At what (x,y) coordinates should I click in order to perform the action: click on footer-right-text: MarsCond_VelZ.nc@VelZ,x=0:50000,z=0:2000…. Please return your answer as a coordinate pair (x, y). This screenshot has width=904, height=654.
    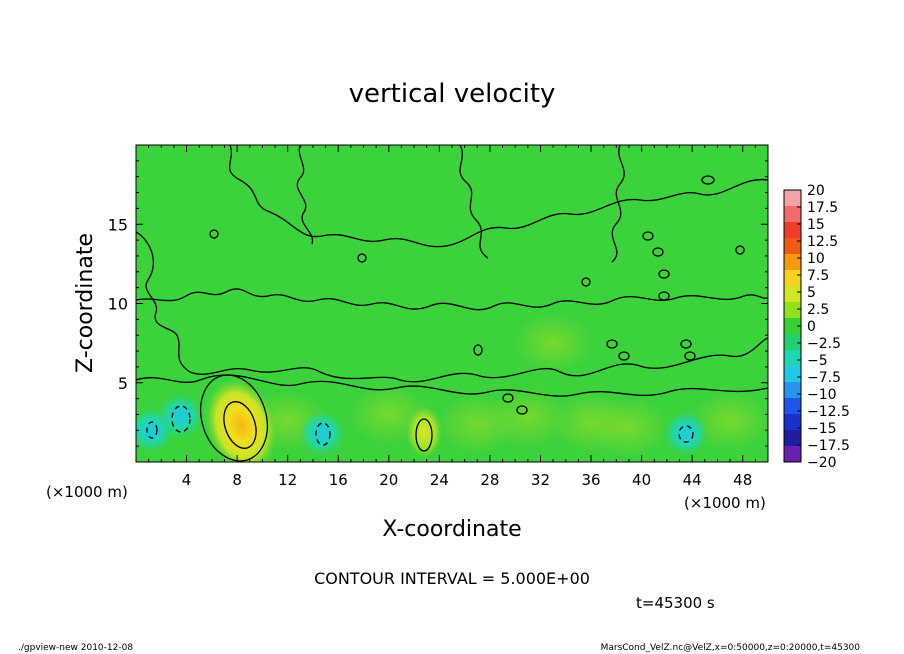
    Looking at the image, I should click on (731, 648).